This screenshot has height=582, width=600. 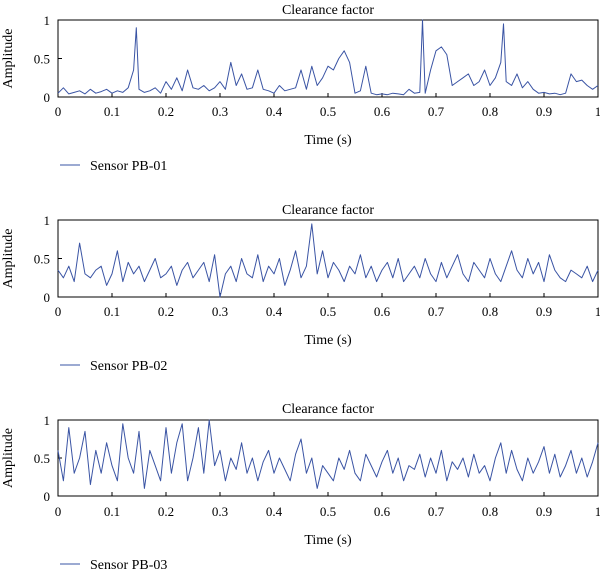 What do you see at coordinates (128, 366) in the screenshot?
I see `legend-label: Sensor PB-02` at bounding box center [128, 366].